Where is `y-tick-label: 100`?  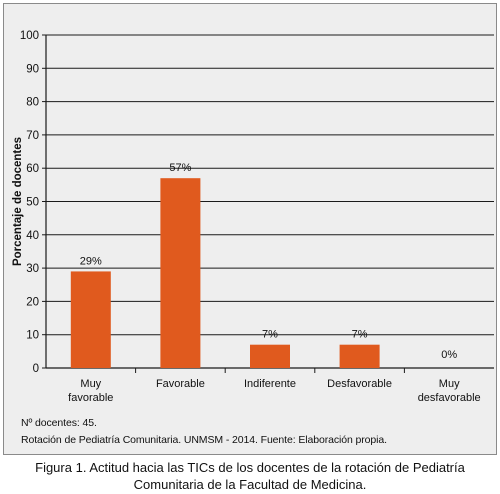 y-tick-label: 100 is located at coordinates (29, 36).